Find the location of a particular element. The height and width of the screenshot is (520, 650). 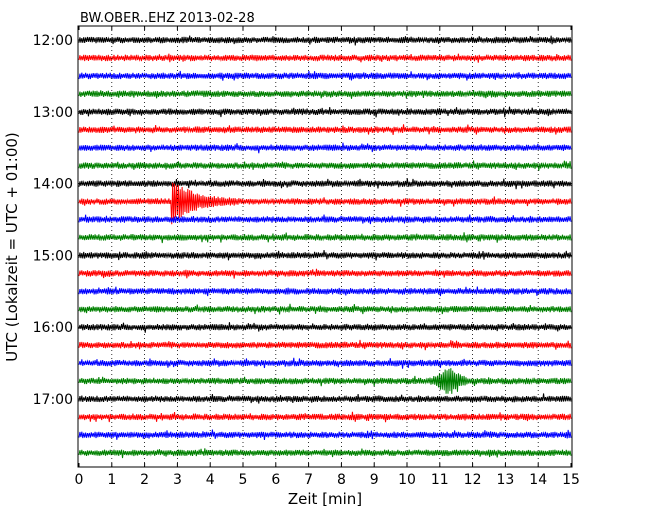

y-tick-label: 17:00 is located at coordinates (53, 400).